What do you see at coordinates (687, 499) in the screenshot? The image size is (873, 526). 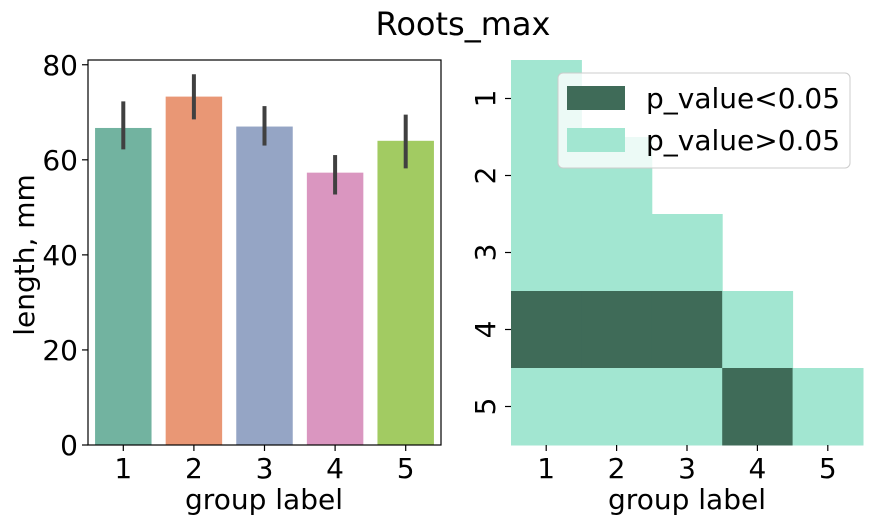 I see `heatmap-x-axis-label: group label` at bounding box center [687, 499].